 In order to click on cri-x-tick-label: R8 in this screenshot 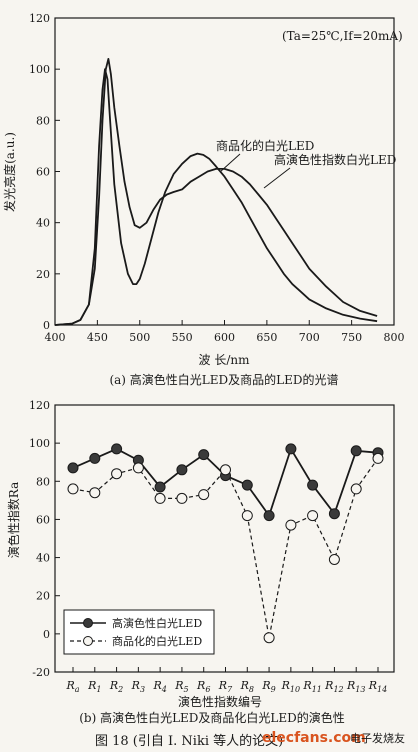, I will do `click(247, 686)`.